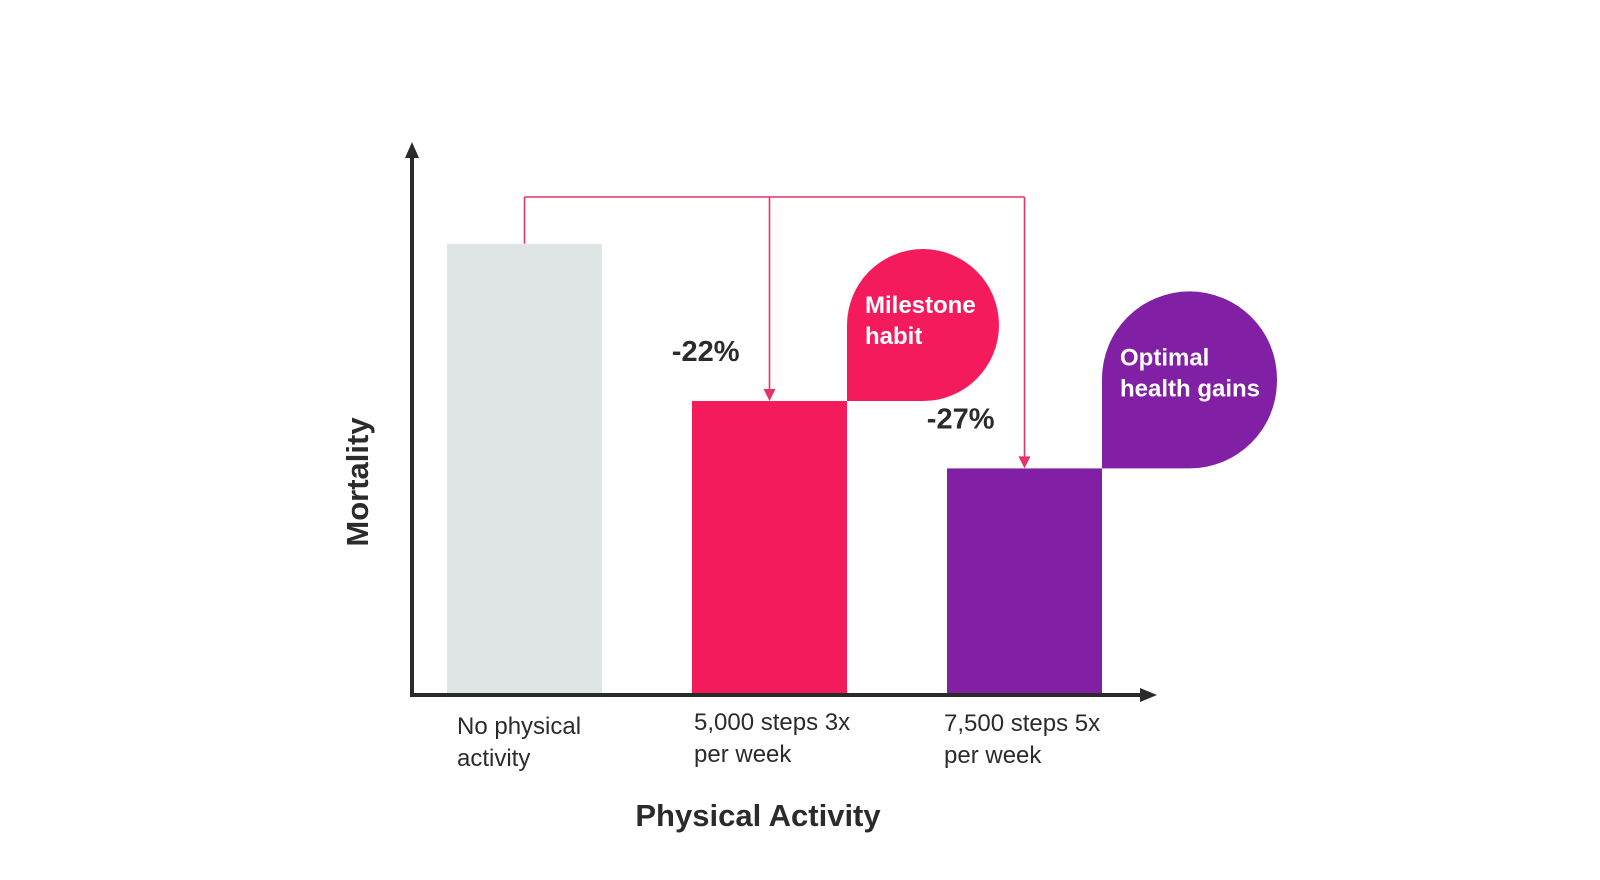 The image size is (1600, 880). Describe the element at coordinates (772, 738) in the screenshot. I see `x-tick-label-1: 5,000 steps 3x per week` at that location.